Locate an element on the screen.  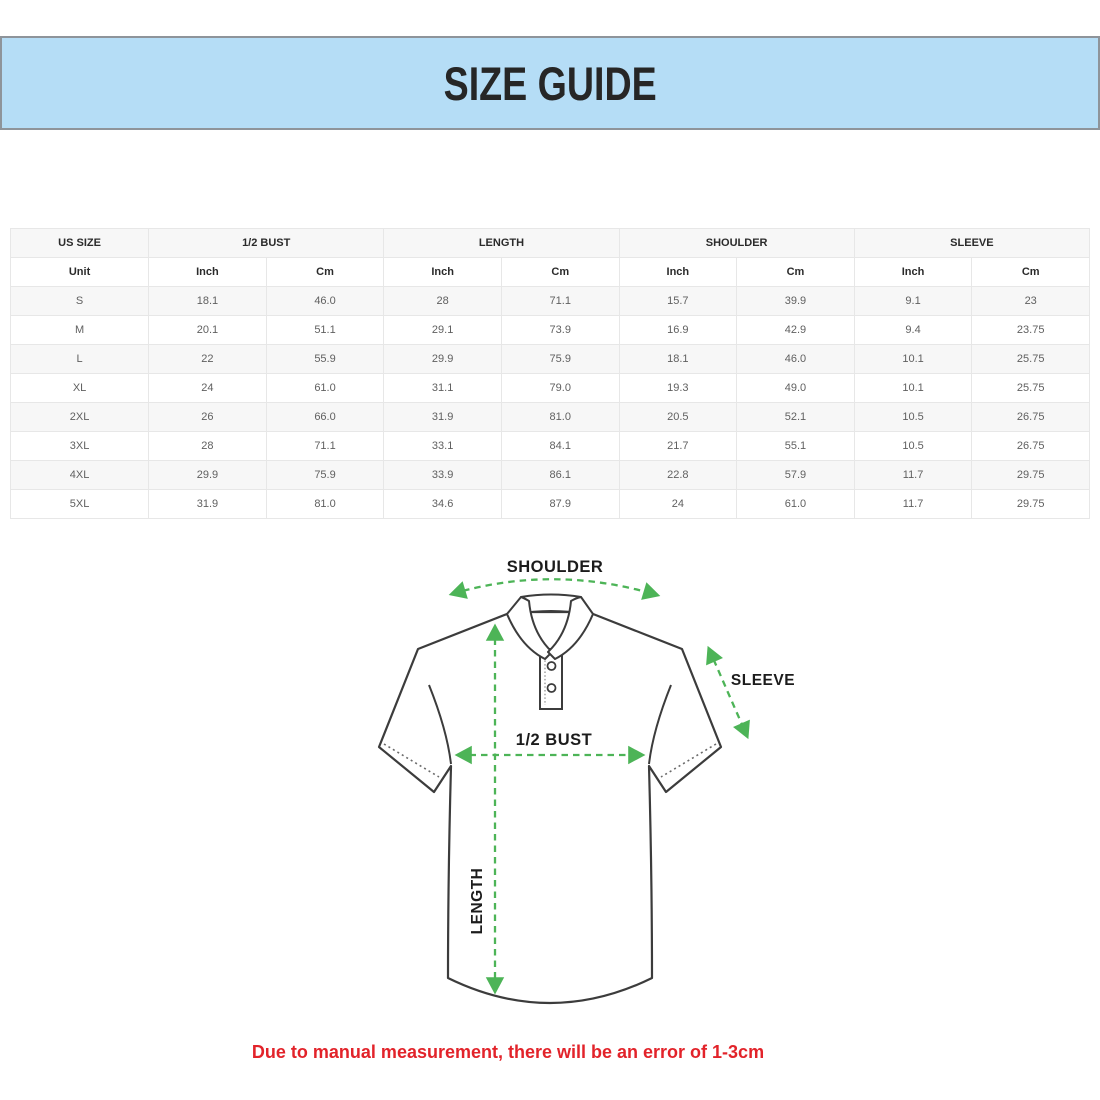
table-row: M 20.1 51.1 29.1 73.9 16.9 42.9 9.4 23.75 is located at coordinates (549, 330).